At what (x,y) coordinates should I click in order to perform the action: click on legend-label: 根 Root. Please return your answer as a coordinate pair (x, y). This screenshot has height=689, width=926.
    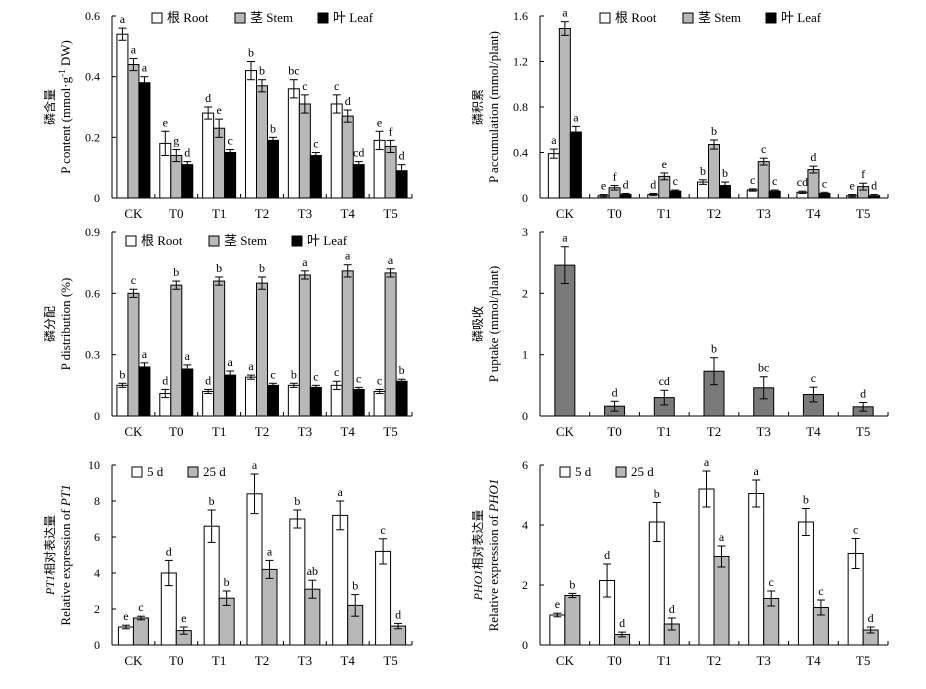
    Looking at the image, I should click on (188, 17).